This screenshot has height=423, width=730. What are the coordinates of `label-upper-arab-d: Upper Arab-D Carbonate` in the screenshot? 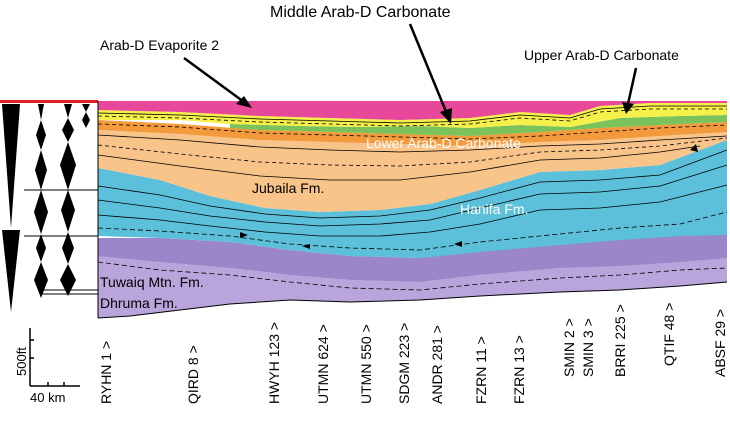 It's located at (601, 55).